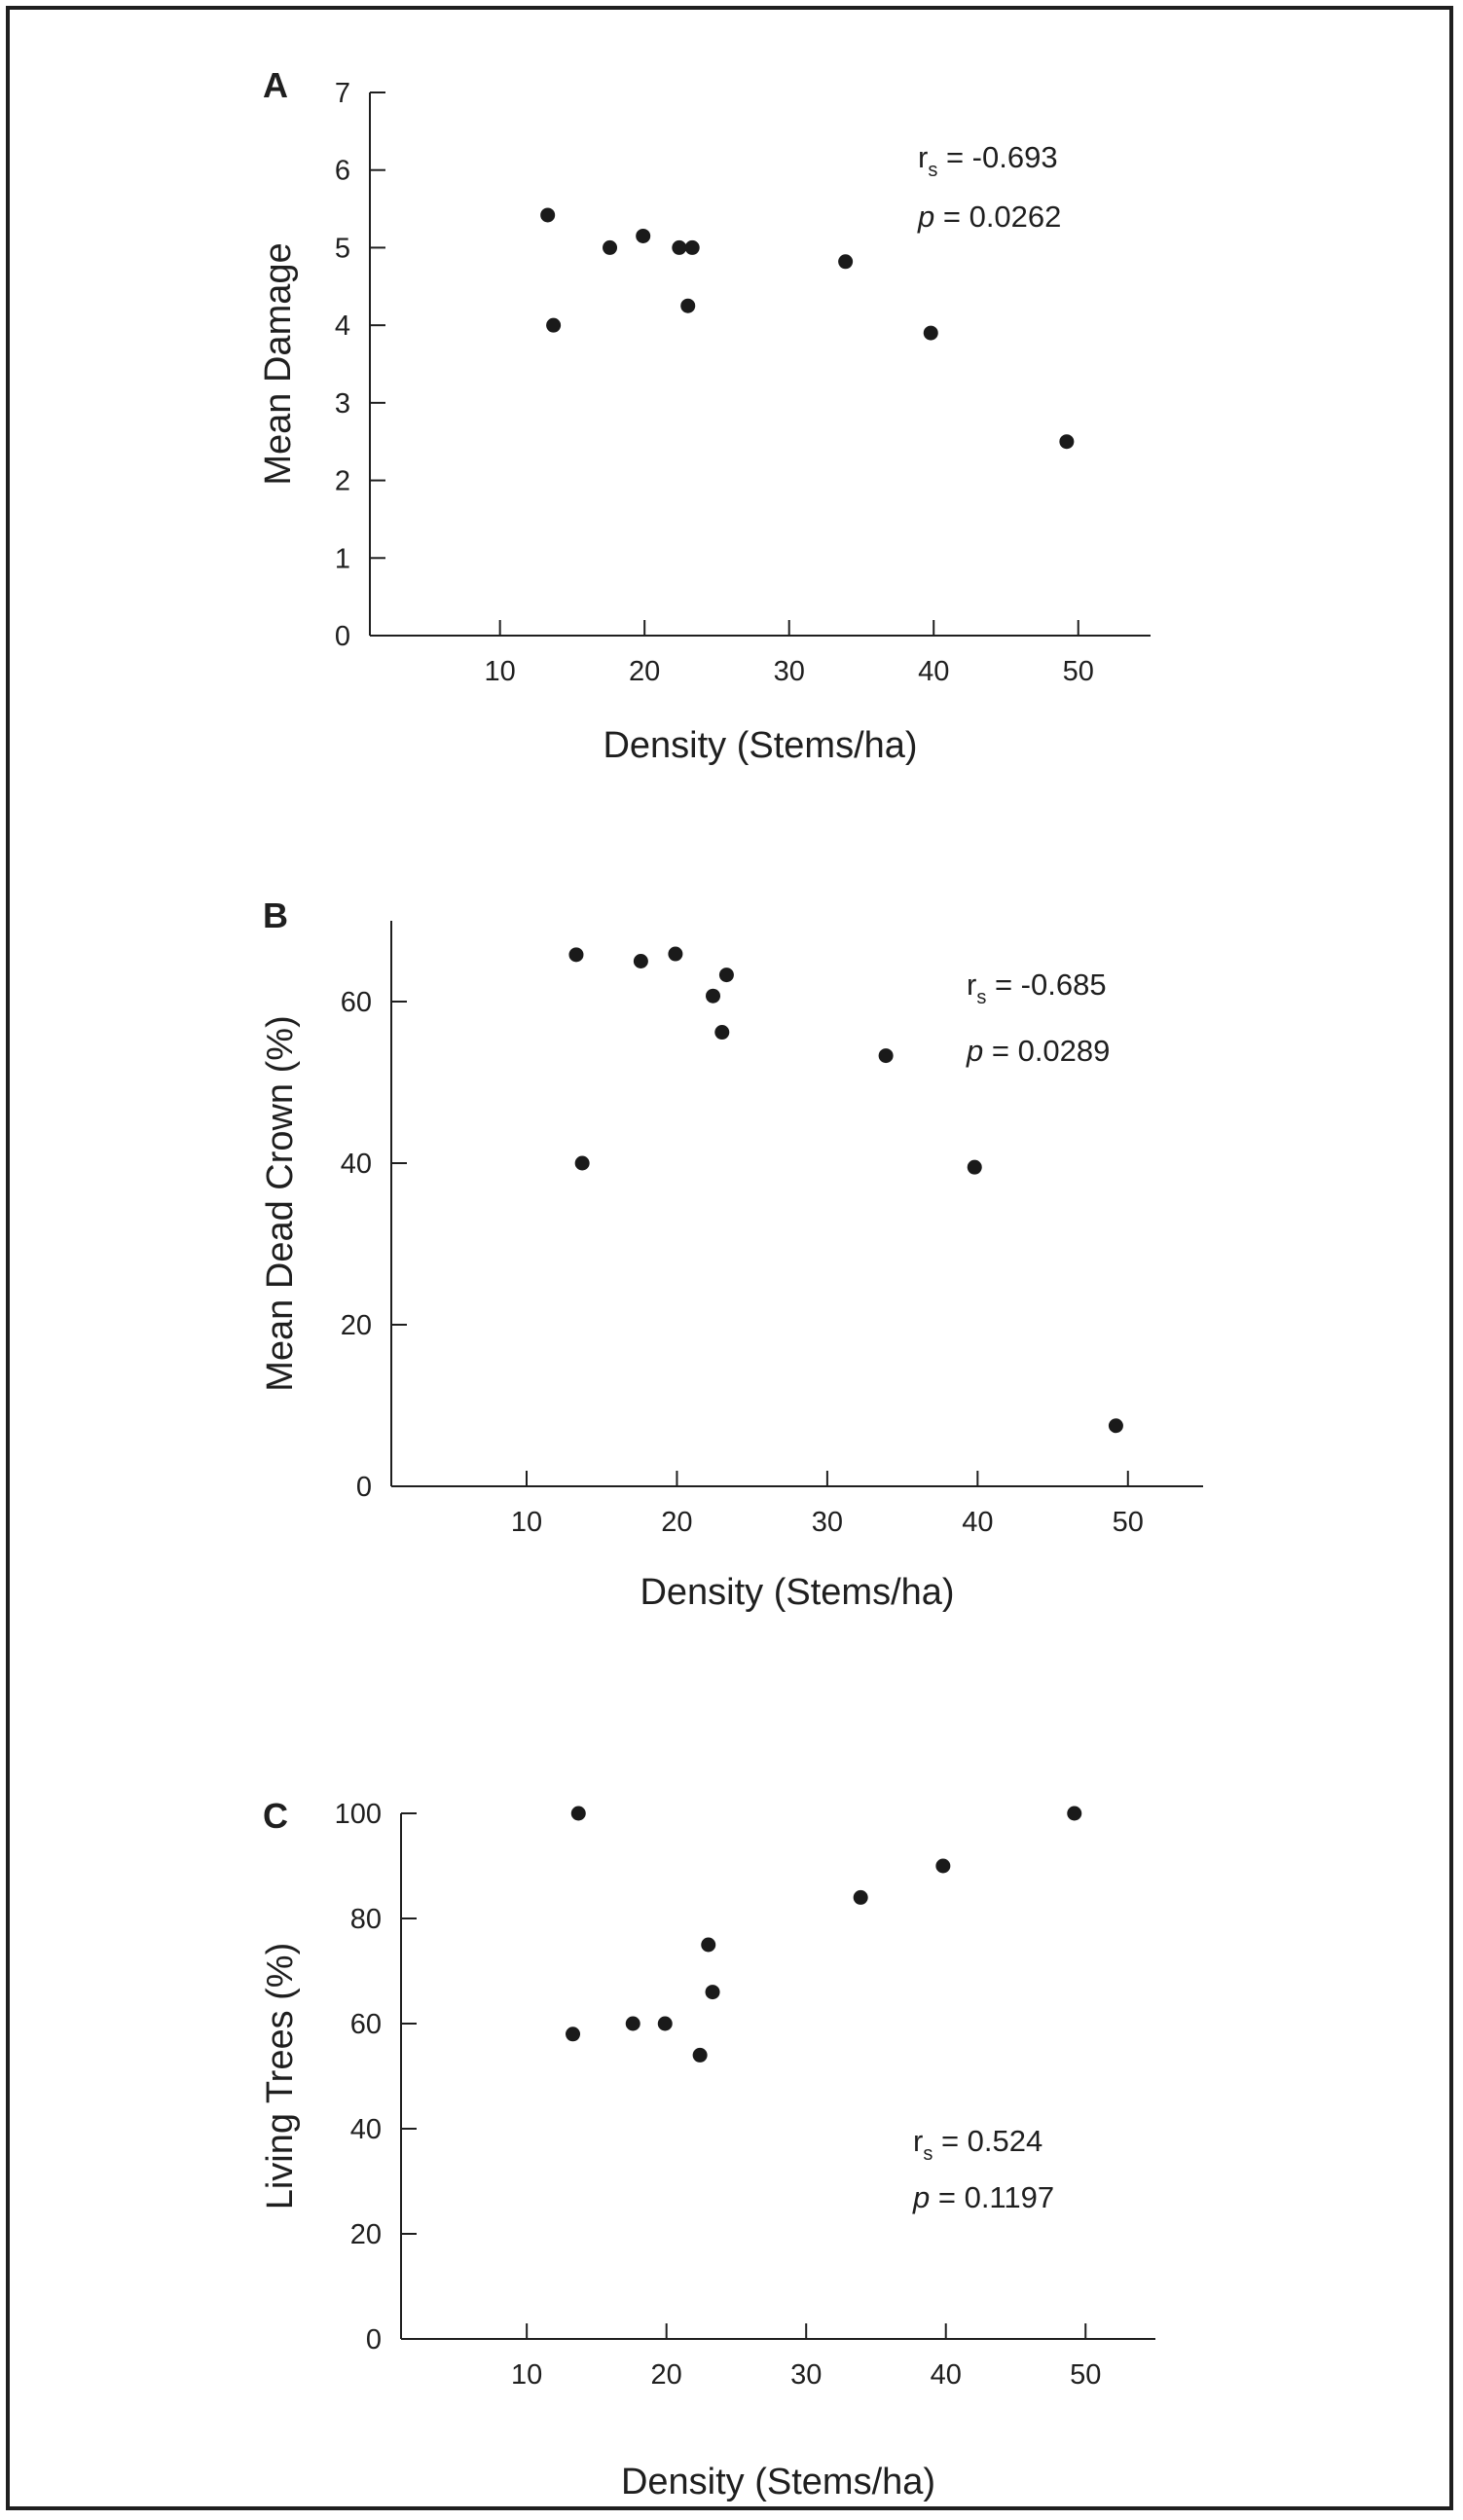 The width and height of the screenshot is (1463, 2520). Describe the element at coordinates (275, 915) in the screenshot. I see `panel-label: B` at that location.